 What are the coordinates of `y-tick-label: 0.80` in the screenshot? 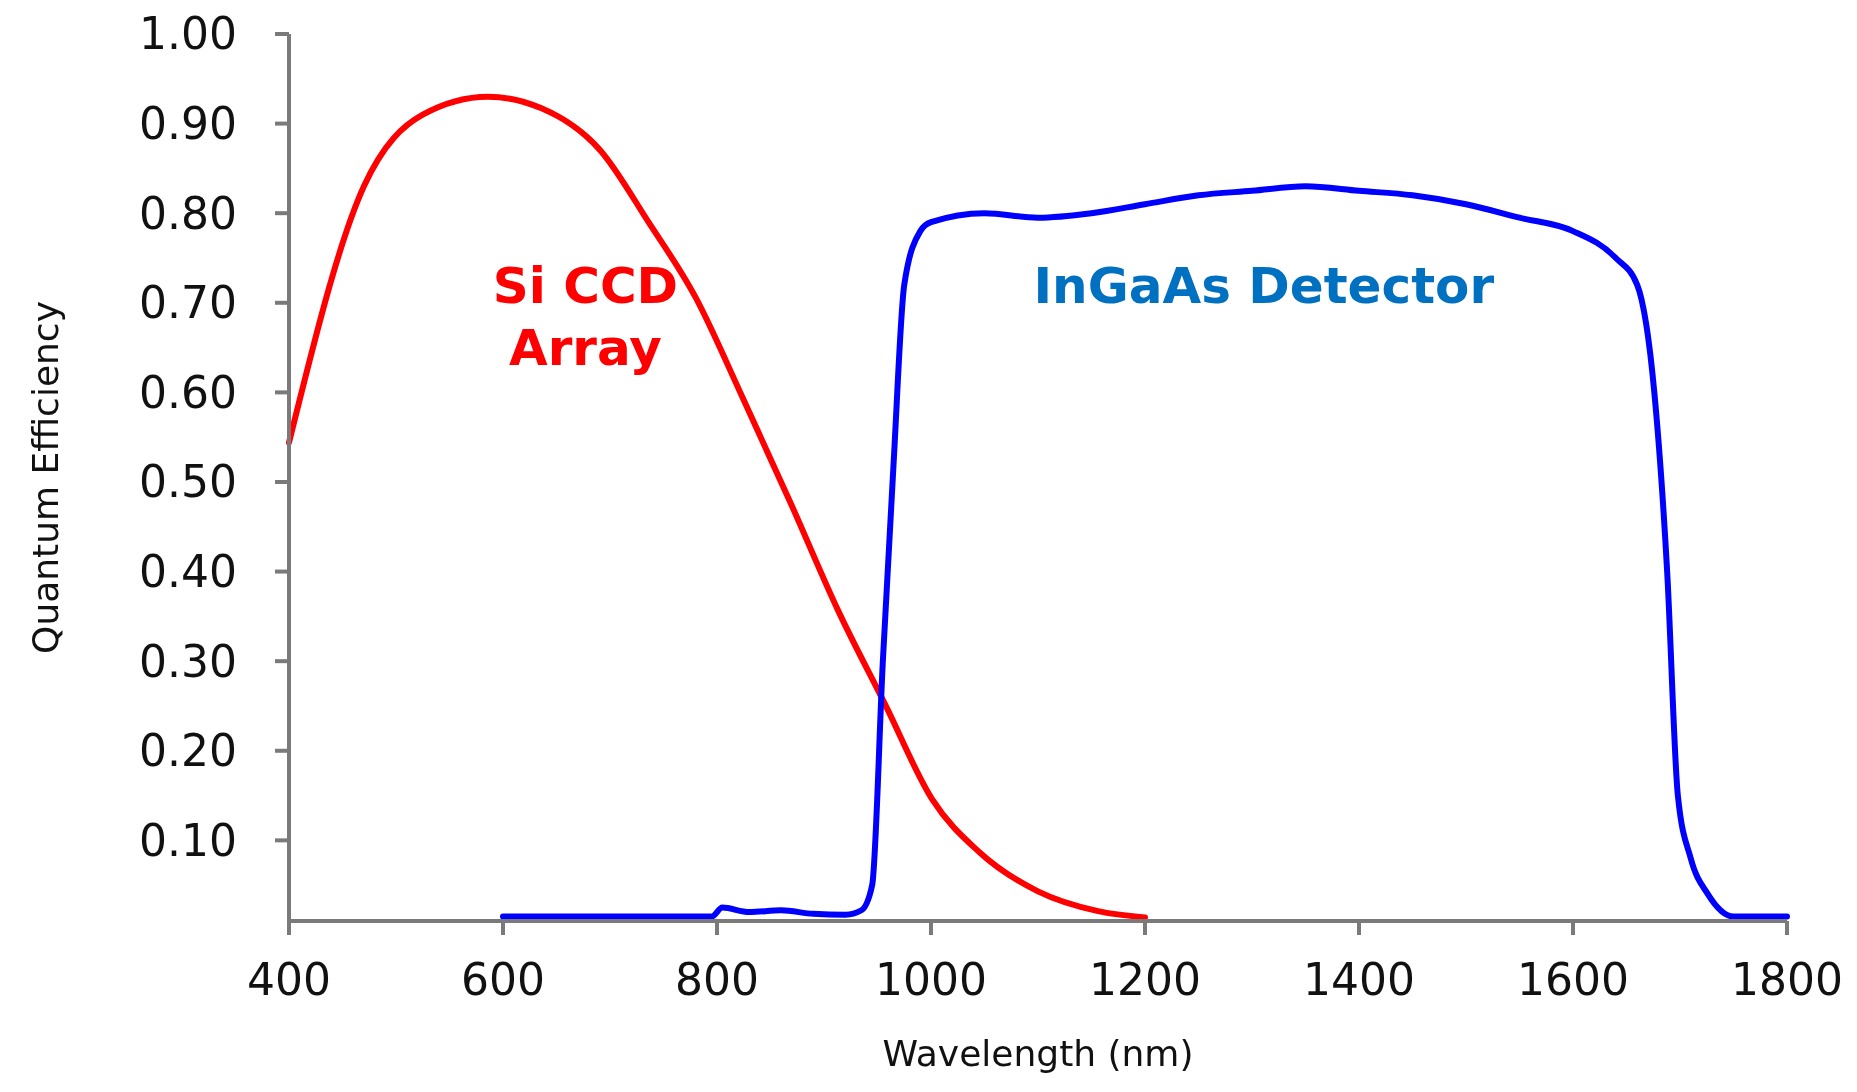 It's located at (188, 213).